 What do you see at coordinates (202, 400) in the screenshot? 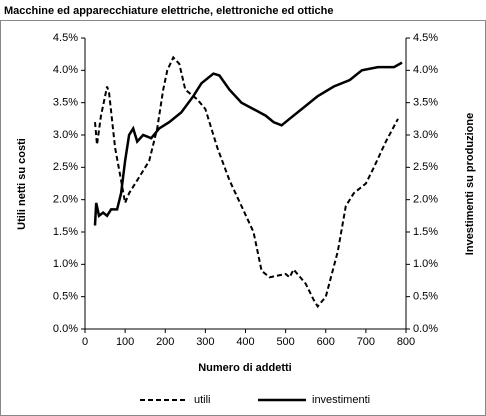
I see `legend-label: utili` at bounding box center [202, 400].